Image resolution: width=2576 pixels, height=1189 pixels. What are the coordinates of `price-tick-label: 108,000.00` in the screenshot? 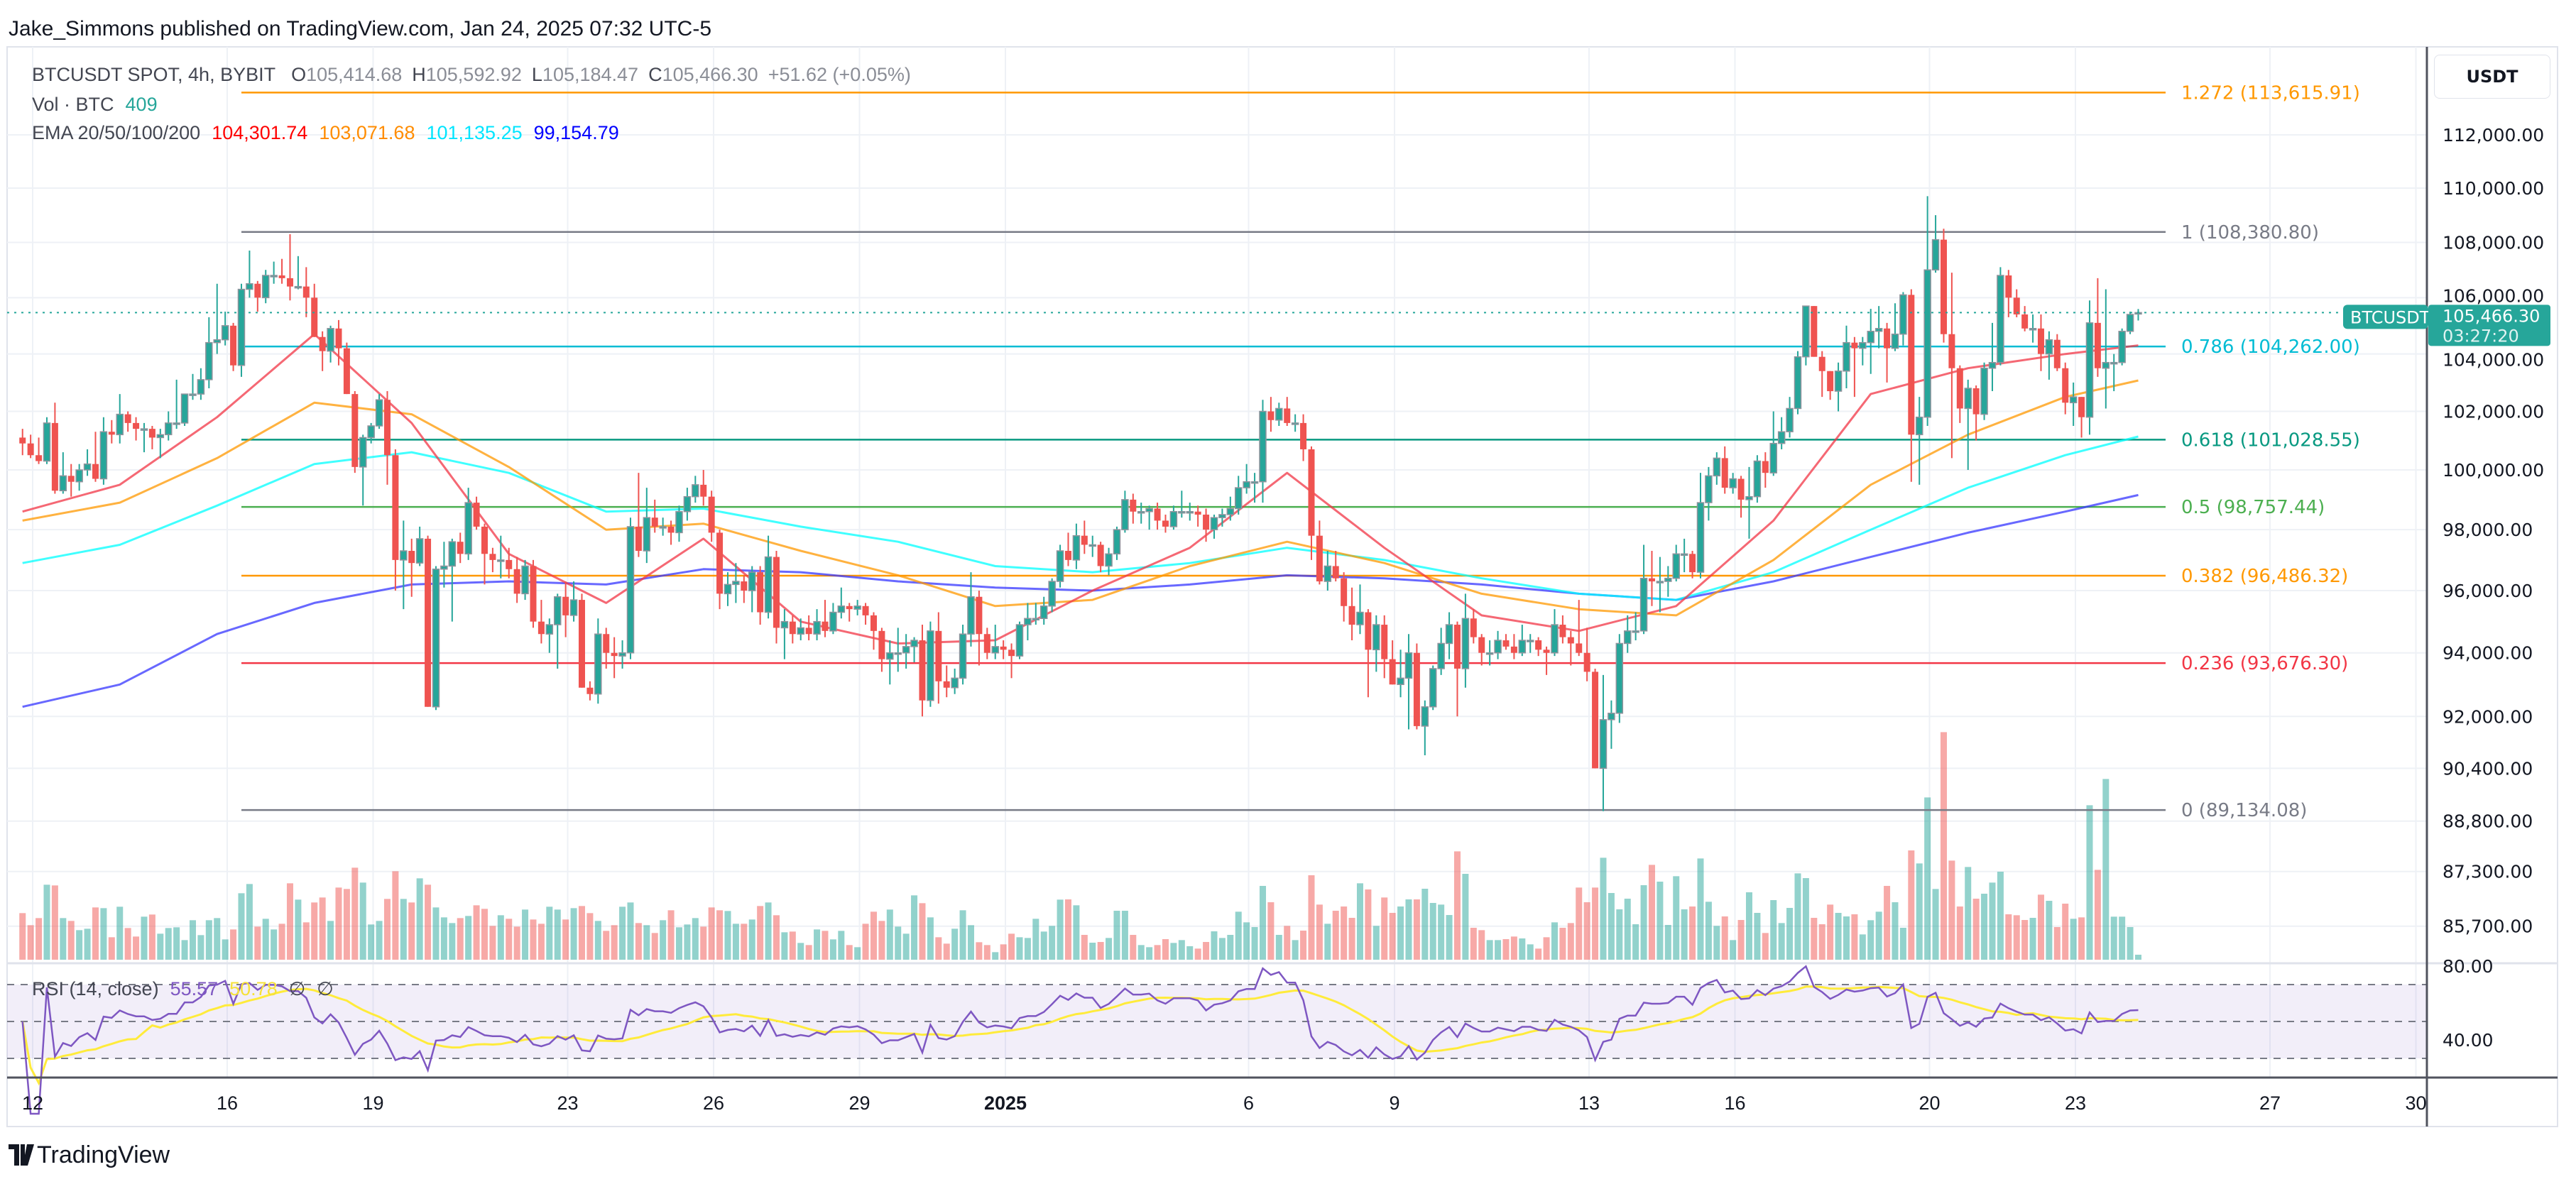 It's located at (2493, 243).